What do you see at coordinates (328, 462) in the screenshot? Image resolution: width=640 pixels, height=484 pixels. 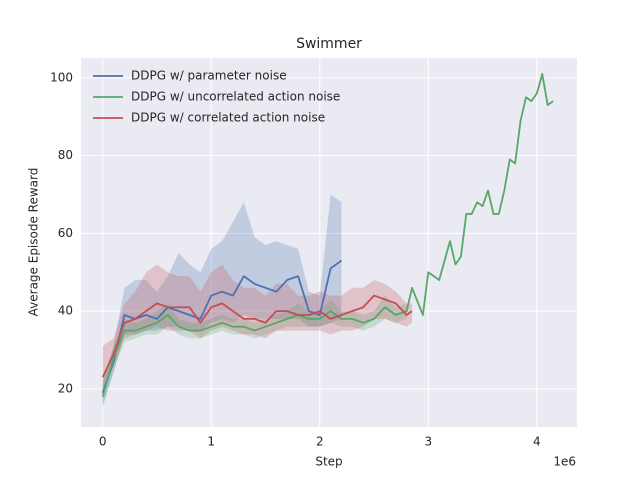 I see `x-axis-label: Step` at bounding box center [328, 462].